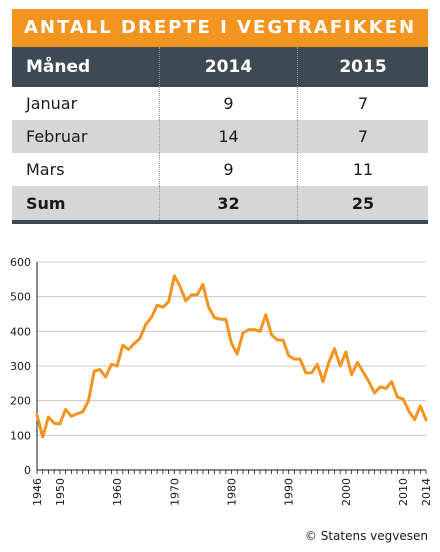 This screenshot has width=440, height=552. I want to click on x-tick-label: 1970, so click(174, 492).